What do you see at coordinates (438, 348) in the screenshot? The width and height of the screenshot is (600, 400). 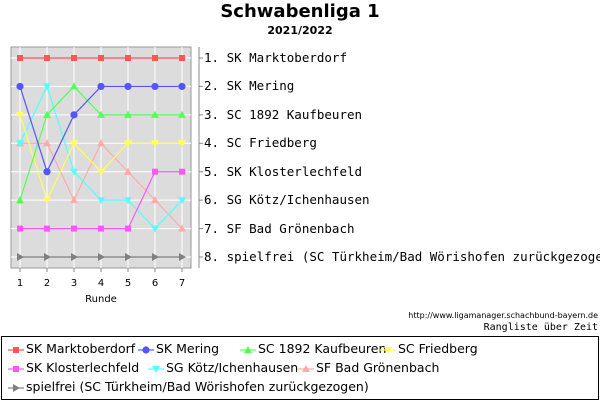 I see `legend-label: SC Friedberg` at bounding box center [438, 348].